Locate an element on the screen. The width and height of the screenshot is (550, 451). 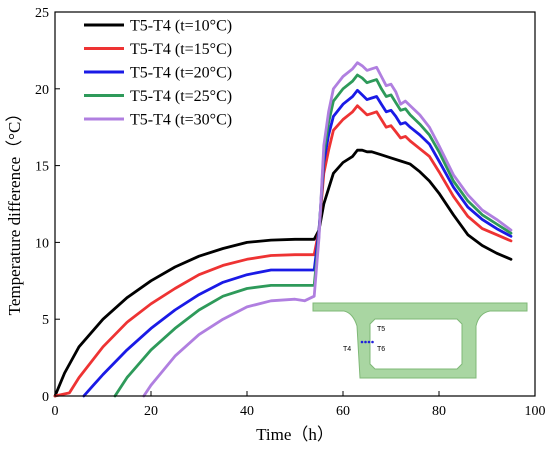
legend-label-1: T5-T4 (t=10°C) is located at coordinates (181, 26).